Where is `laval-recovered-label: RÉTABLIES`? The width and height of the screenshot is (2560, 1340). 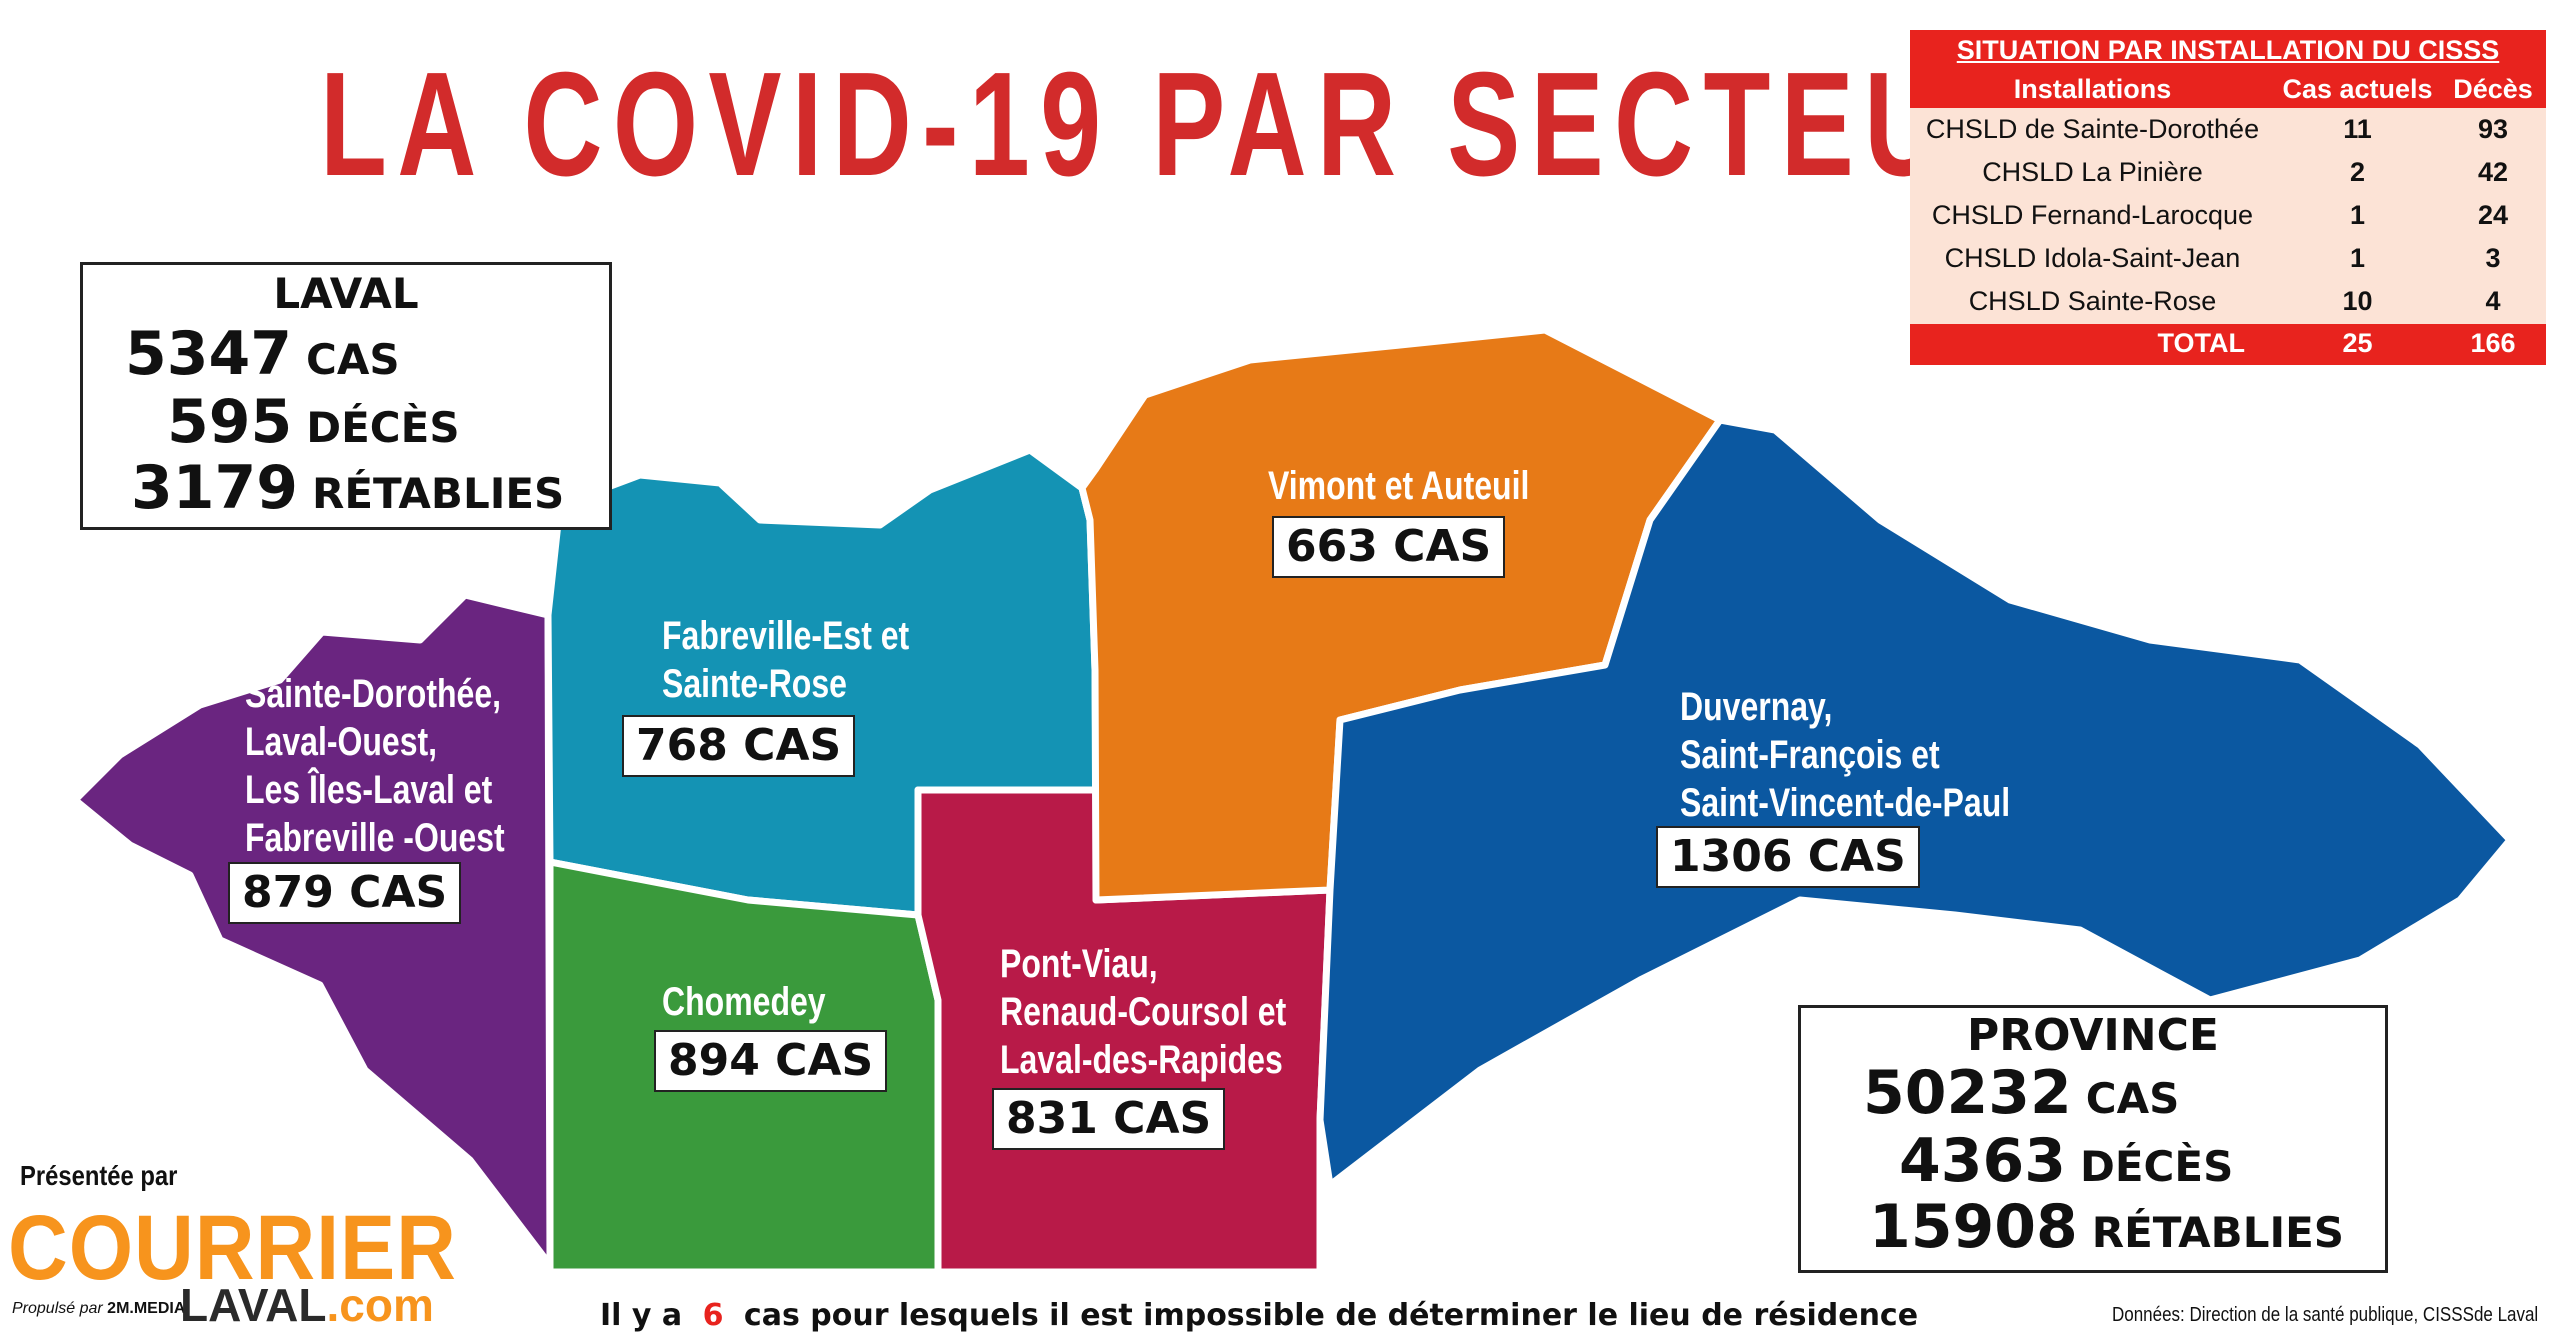 laval-recovered-label: RÉTABLIES is located at coordinates (438, 493).